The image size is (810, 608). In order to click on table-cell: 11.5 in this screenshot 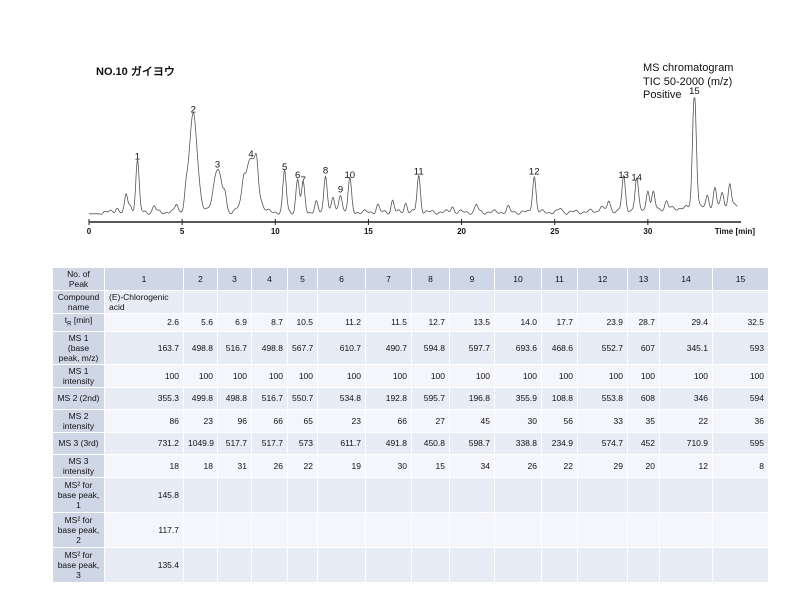, I will do `click(388, 322)`.